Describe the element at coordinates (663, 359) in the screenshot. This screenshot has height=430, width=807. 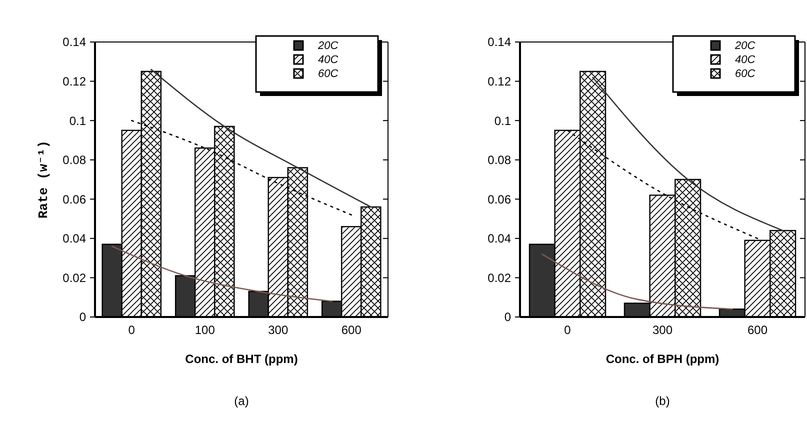
I see `x-axis-title: Conc. of BPH (ppm)` at that location.